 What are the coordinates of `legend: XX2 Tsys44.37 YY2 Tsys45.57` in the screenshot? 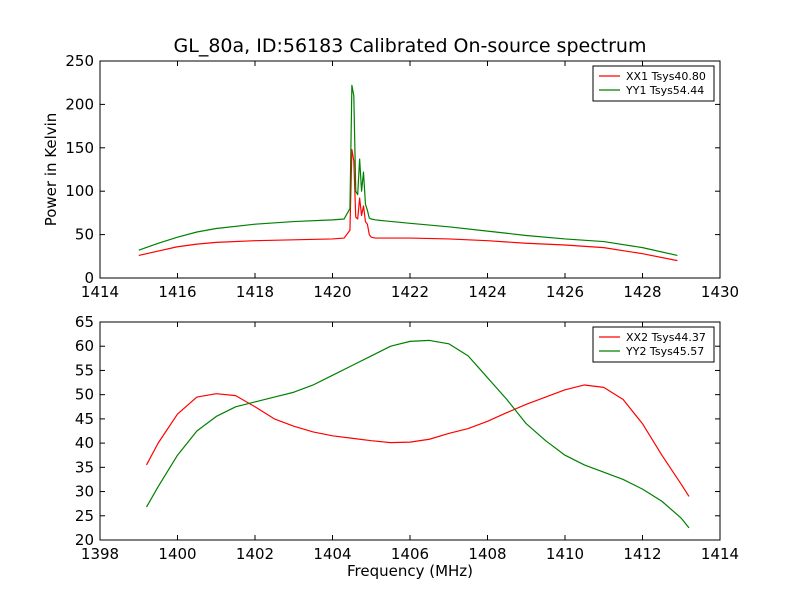 It's located at (653, 344).